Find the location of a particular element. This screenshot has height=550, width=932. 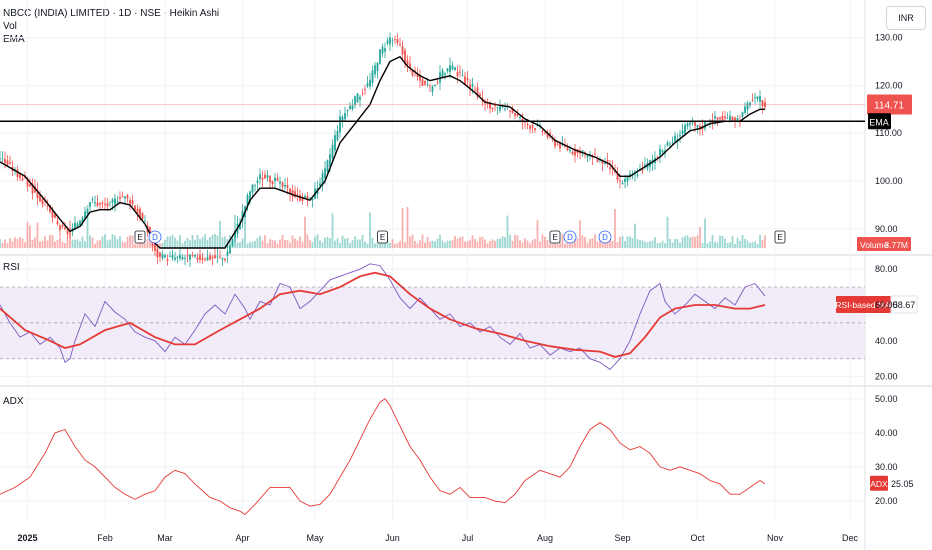

currency-selector: INR is located at coordinates (906, 18).